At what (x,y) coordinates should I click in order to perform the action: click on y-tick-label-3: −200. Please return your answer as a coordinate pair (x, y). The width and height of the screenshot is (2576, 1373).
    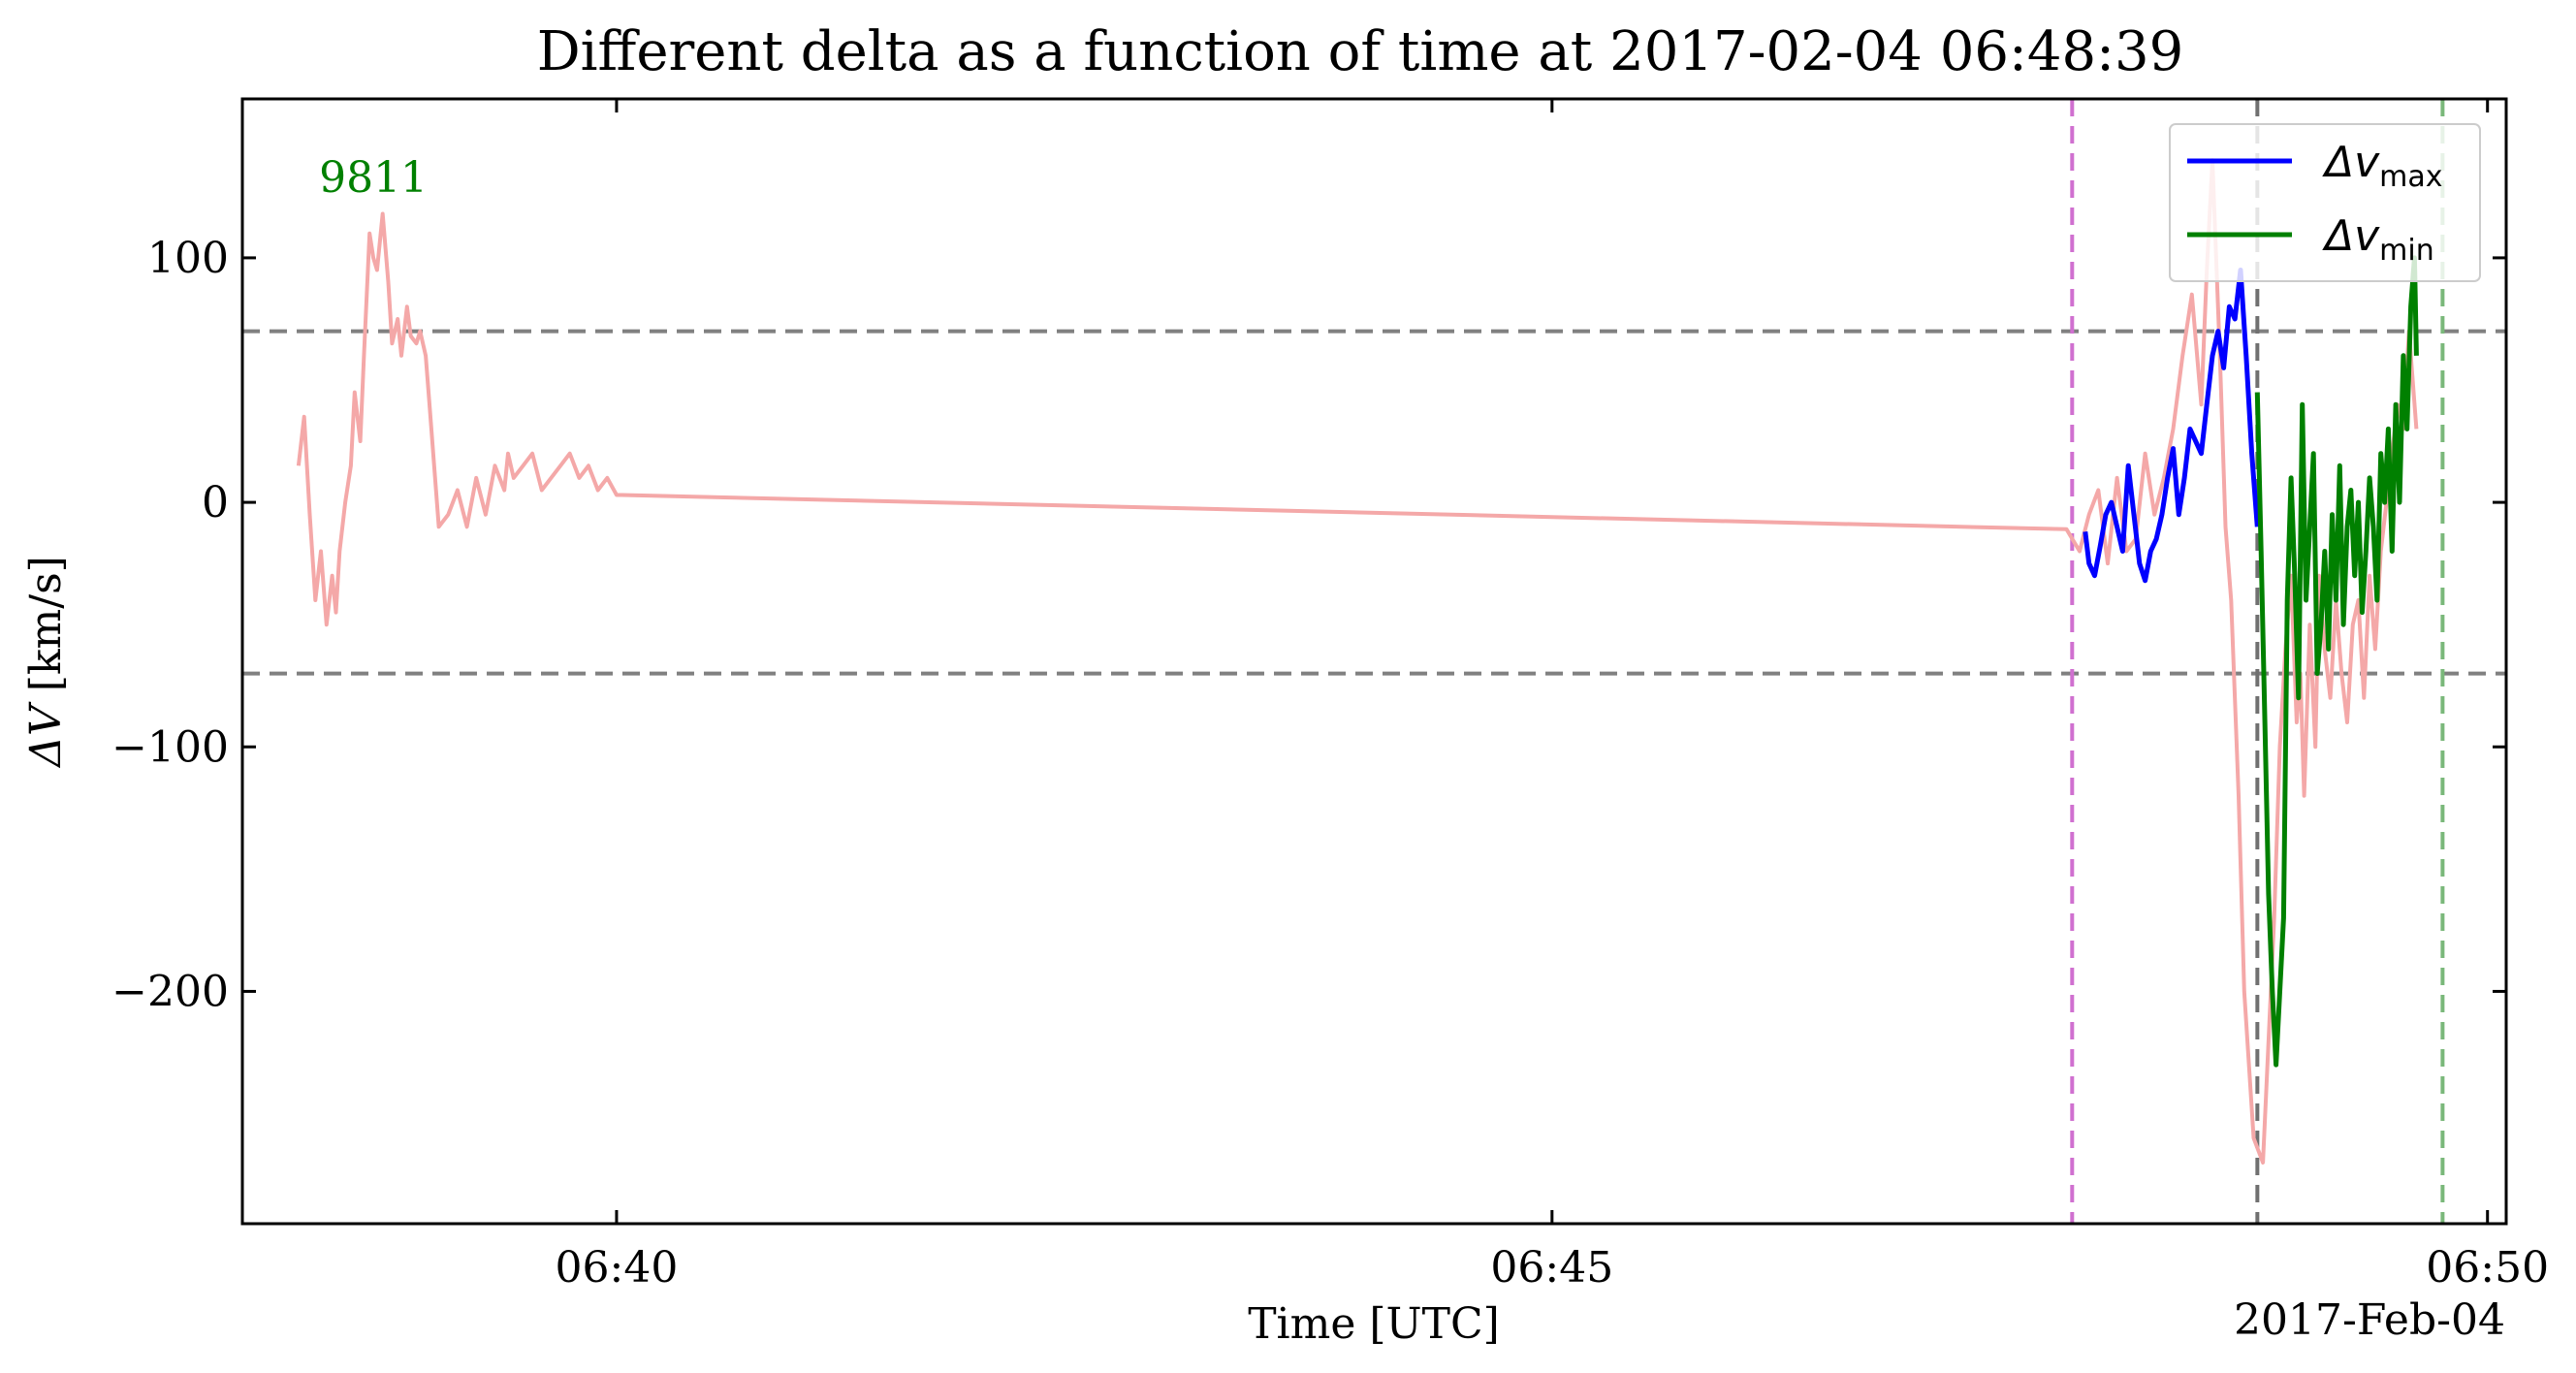
    Looking at the image, I should click on (170, 991).